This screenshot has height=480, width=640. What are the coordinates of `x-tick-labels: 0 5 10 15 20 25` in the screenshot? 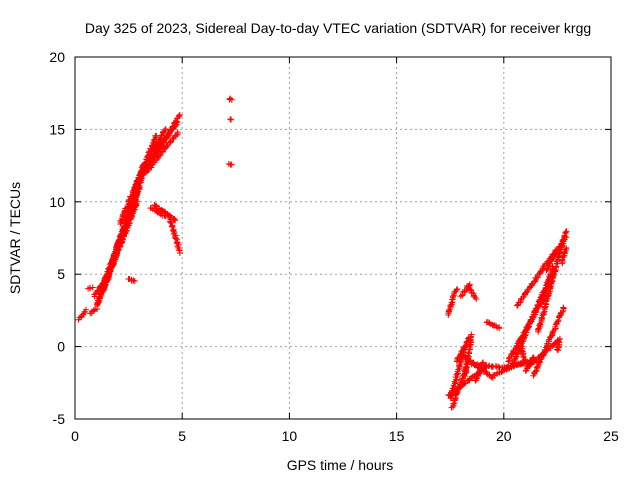 It's located at (345, 436).